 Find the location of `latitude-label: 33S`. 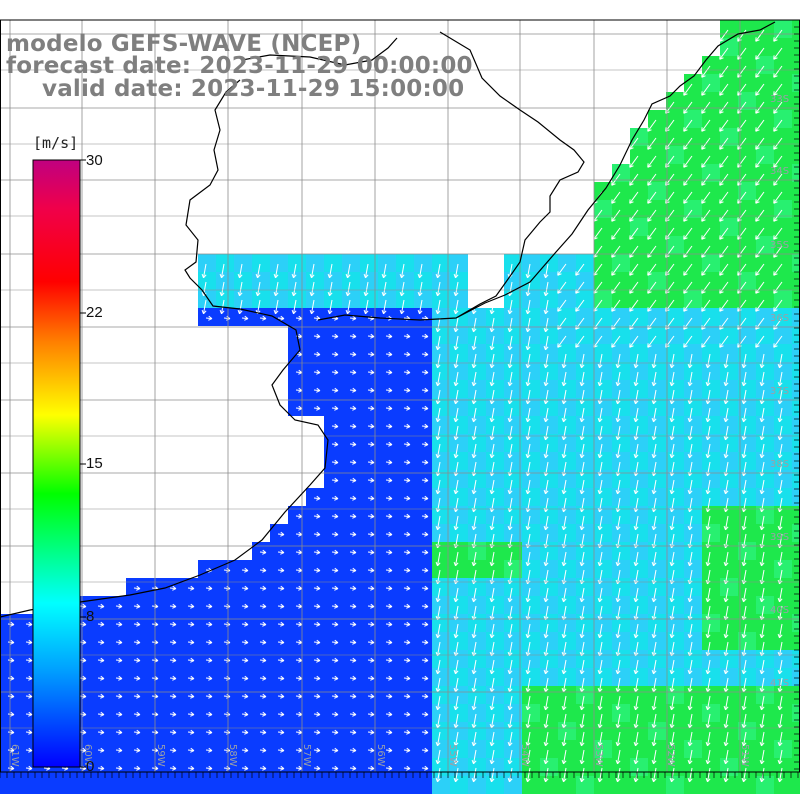

latitude-label: 33S is located at coordinates (779, 99).